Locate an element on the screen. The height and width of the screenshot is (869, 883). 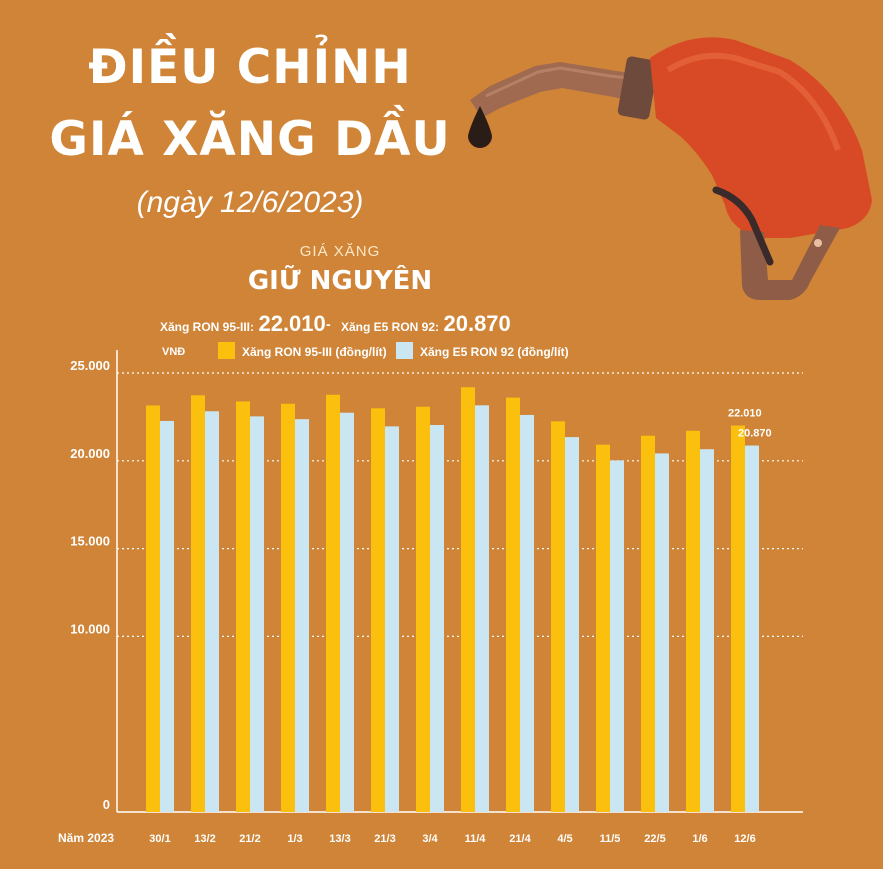
x-tick-label: 4/5 is located at coordinates (564, 839).